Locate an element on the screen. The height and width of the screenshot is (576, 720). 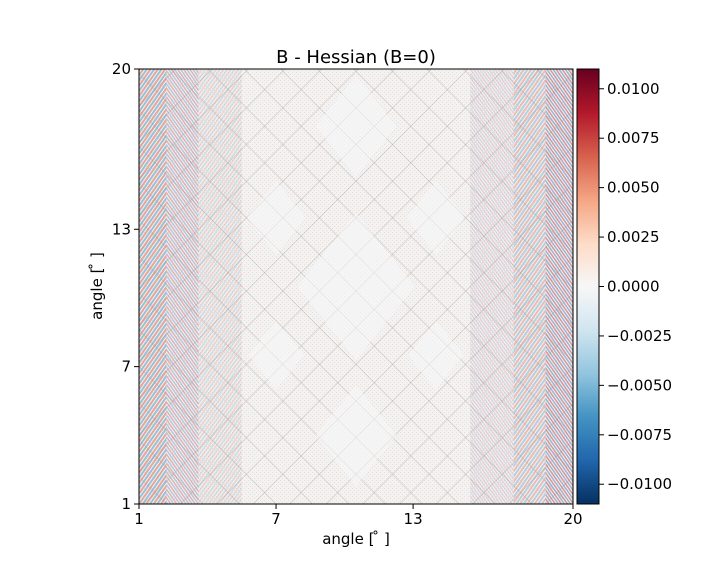
y-tick-label-7: 7 is located at coordinates (126, 367).